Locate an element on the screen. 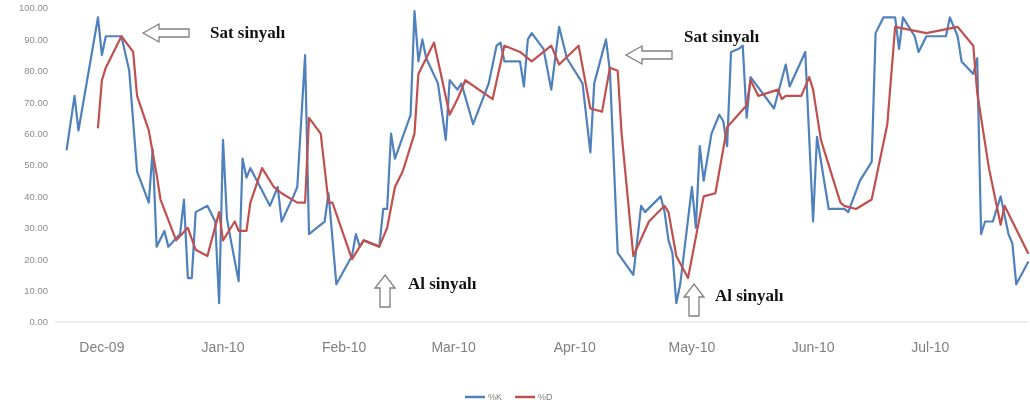  x-tick-label: Dec-09 is located at coordinates (102, 347).